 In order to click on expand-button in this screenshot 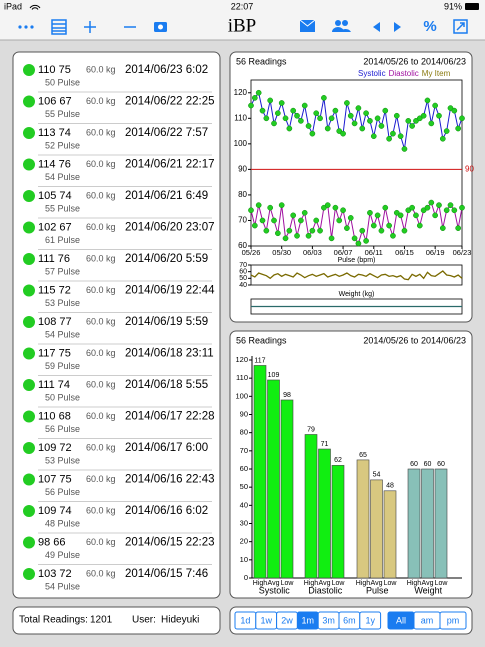, I will do `click(460, 26)`.